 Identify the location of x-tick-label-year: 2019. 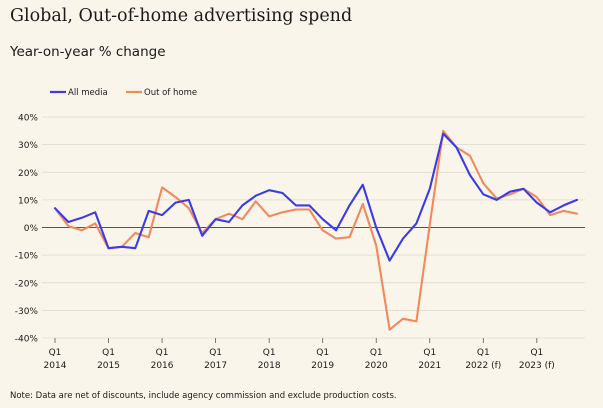
(322, 366).